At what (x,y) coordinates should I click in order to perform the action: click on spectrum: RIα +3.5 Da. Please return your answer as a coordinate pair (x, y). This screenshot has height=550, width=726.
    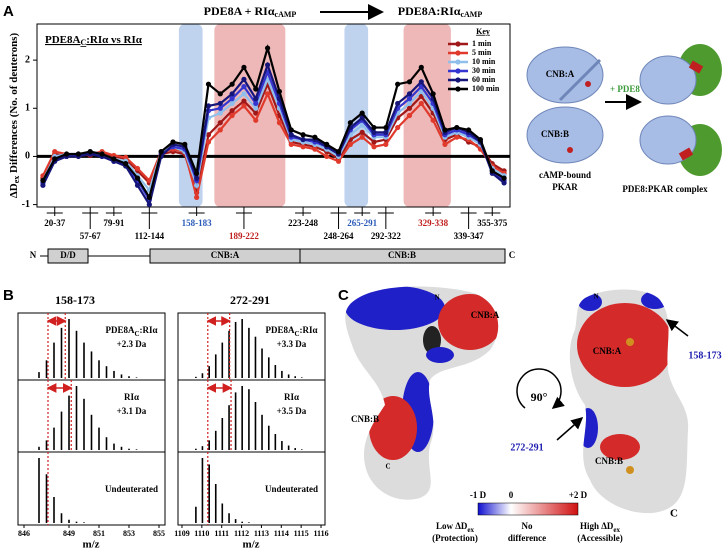
    Looking at the image, I should click on (251, 416).